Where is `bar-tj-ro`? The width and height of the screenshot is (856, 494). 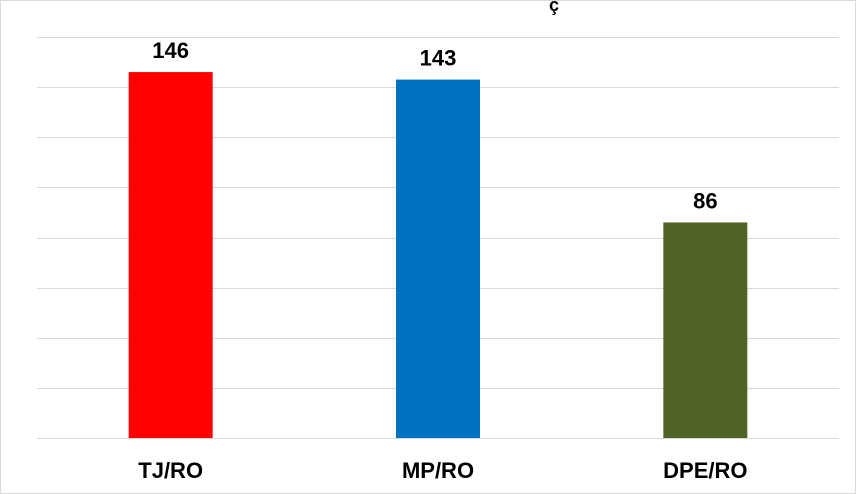 bar-tj-ro is located at coordinates (170, 255).